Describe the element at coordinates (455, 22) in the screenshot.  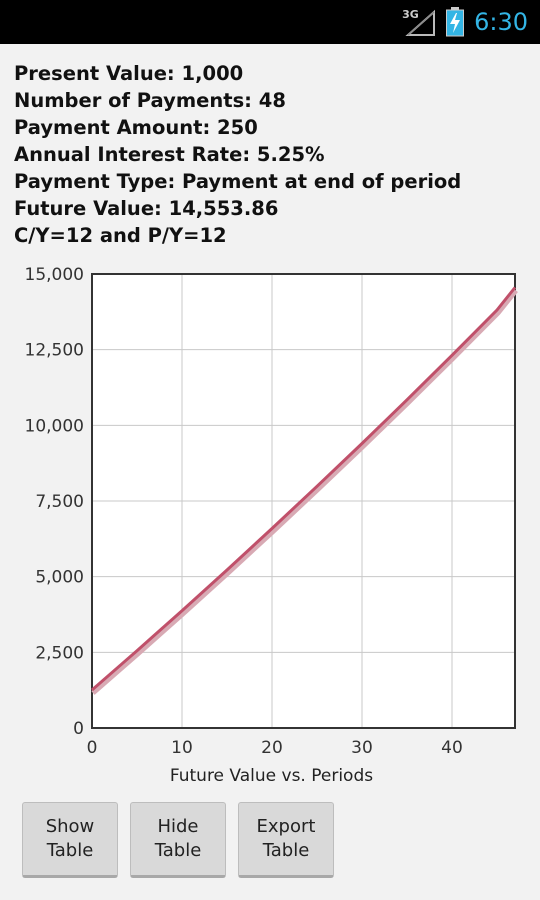
I see `battery-charging-icon` at that location.